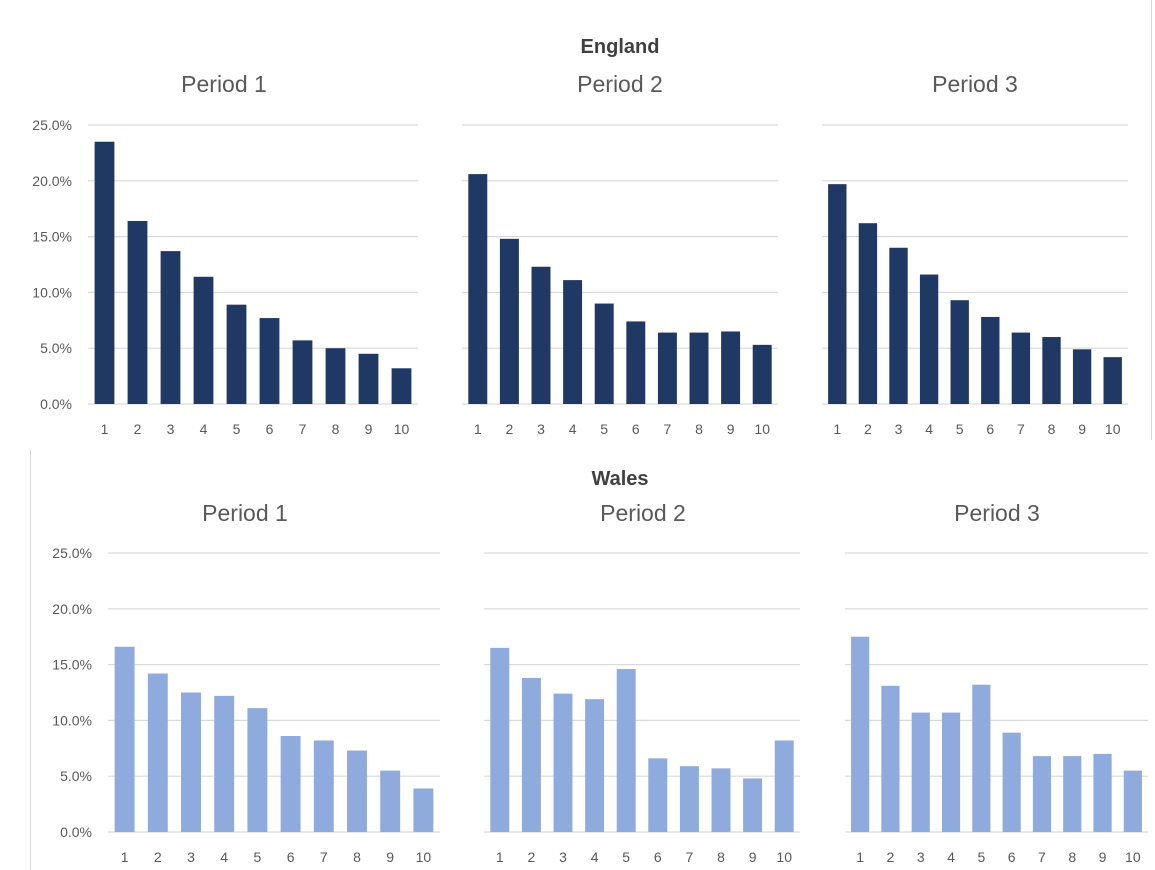 This screenshot has height=870, width=1155. What do you see at coordinates (762, 429) in the screenshot?
I see `england-p2-xtick-label: 10` at bounding box center [762, 429].